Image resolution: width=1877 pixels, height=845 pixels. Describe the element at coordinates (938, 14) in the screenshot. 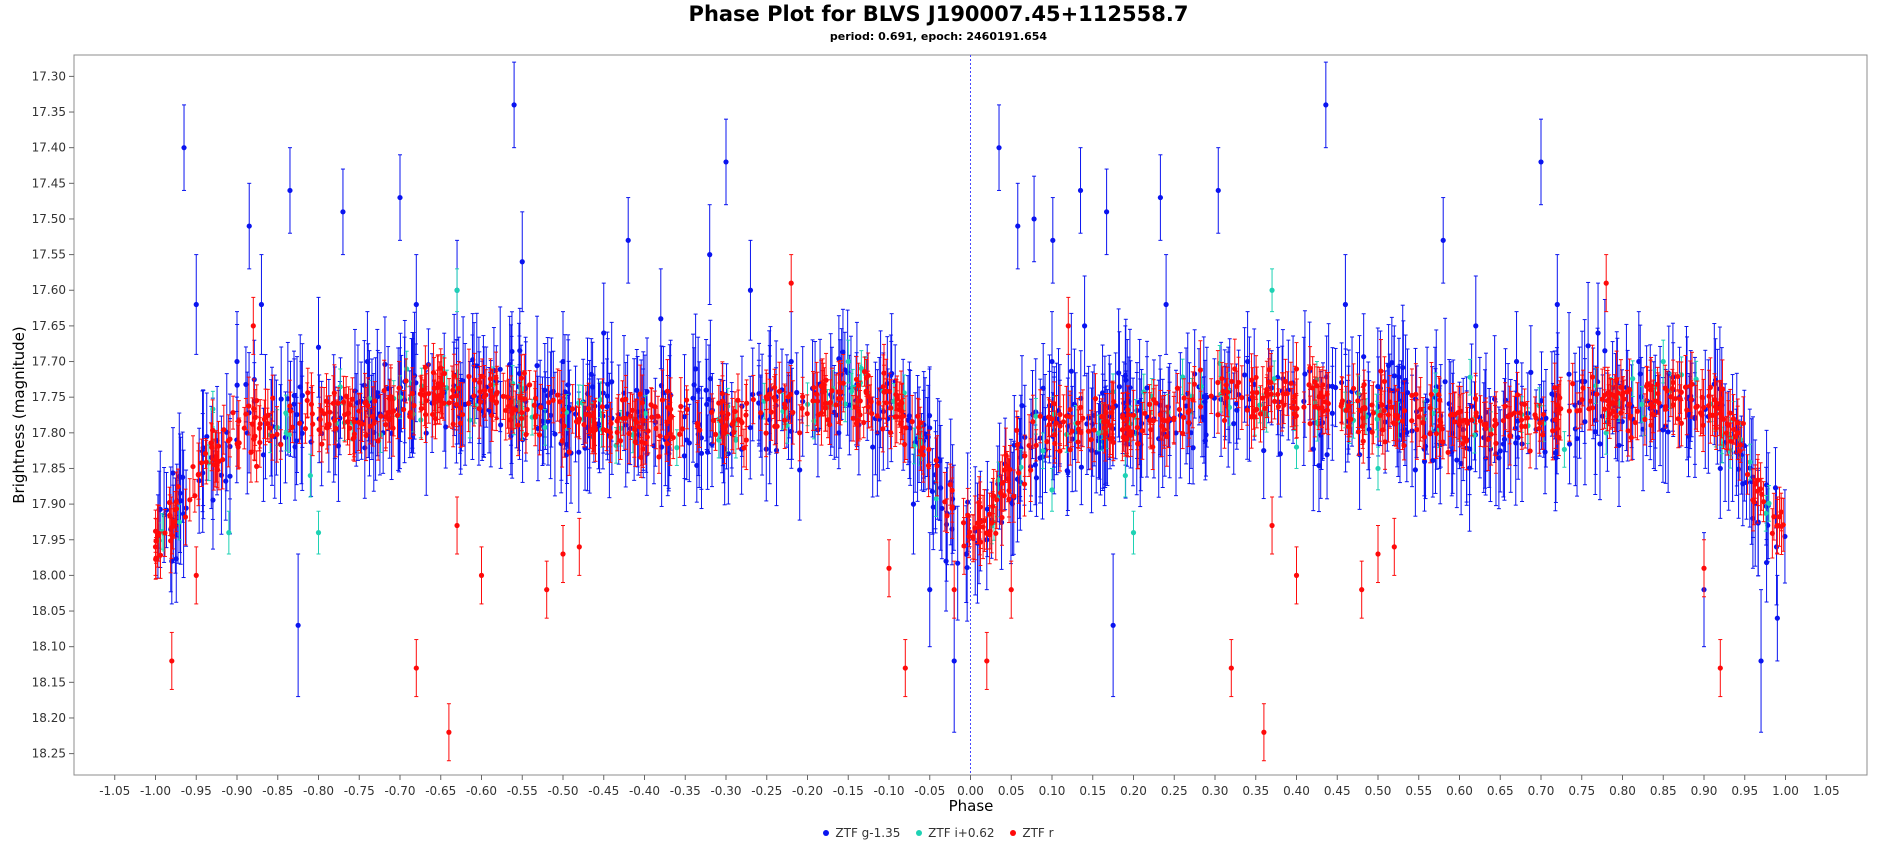

I see `chart-title: Phase Plot for BLVS J190007.45+112558.7` at that location.